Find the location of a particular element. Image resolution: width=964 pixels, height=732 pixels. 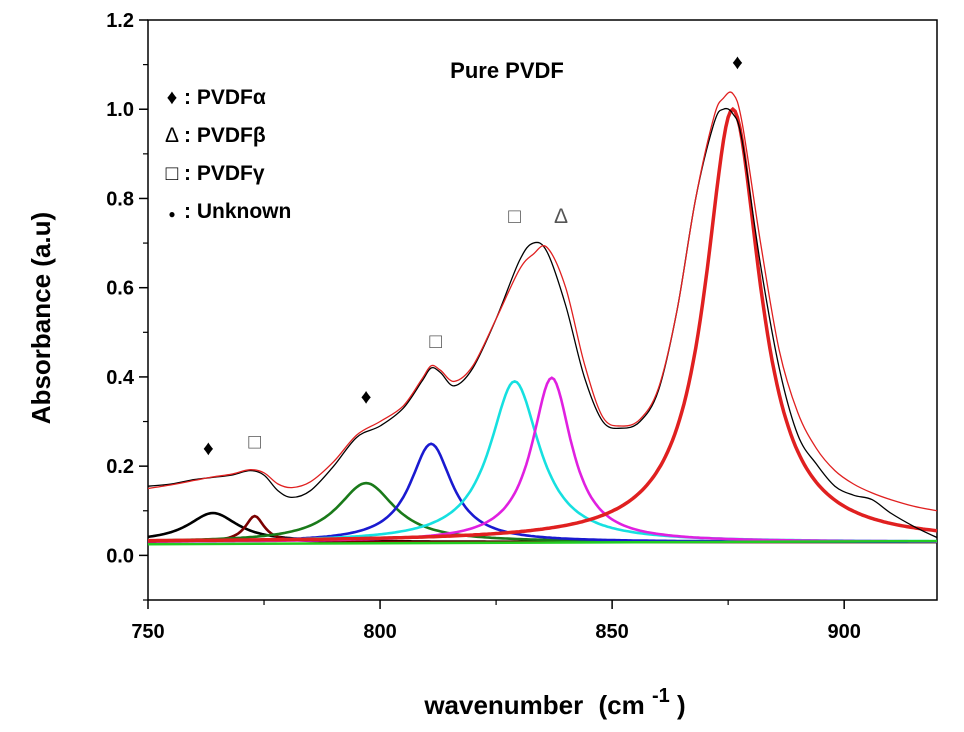

y-tick-label: 1.0 is located at coordinates (120, 110).